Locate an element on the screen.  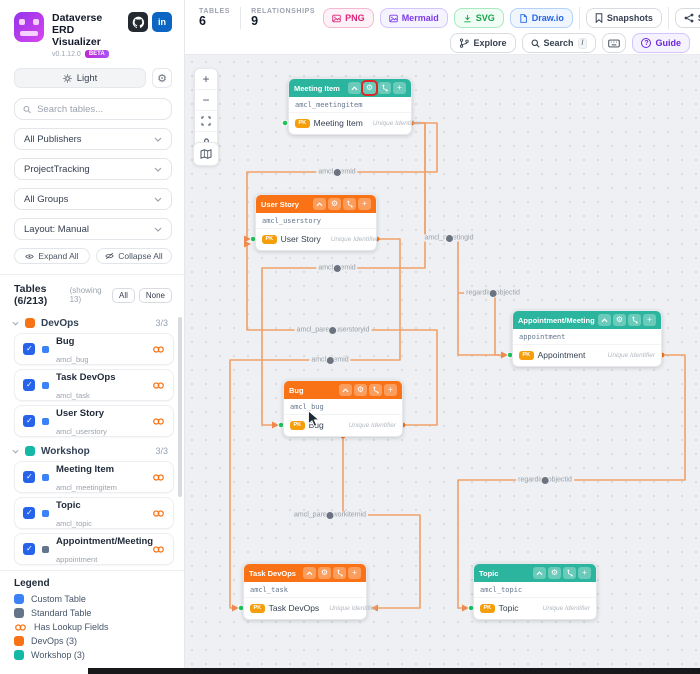
node-field-row: PK Task DevOps Unique Identifier is located at coordinates (310, 608).